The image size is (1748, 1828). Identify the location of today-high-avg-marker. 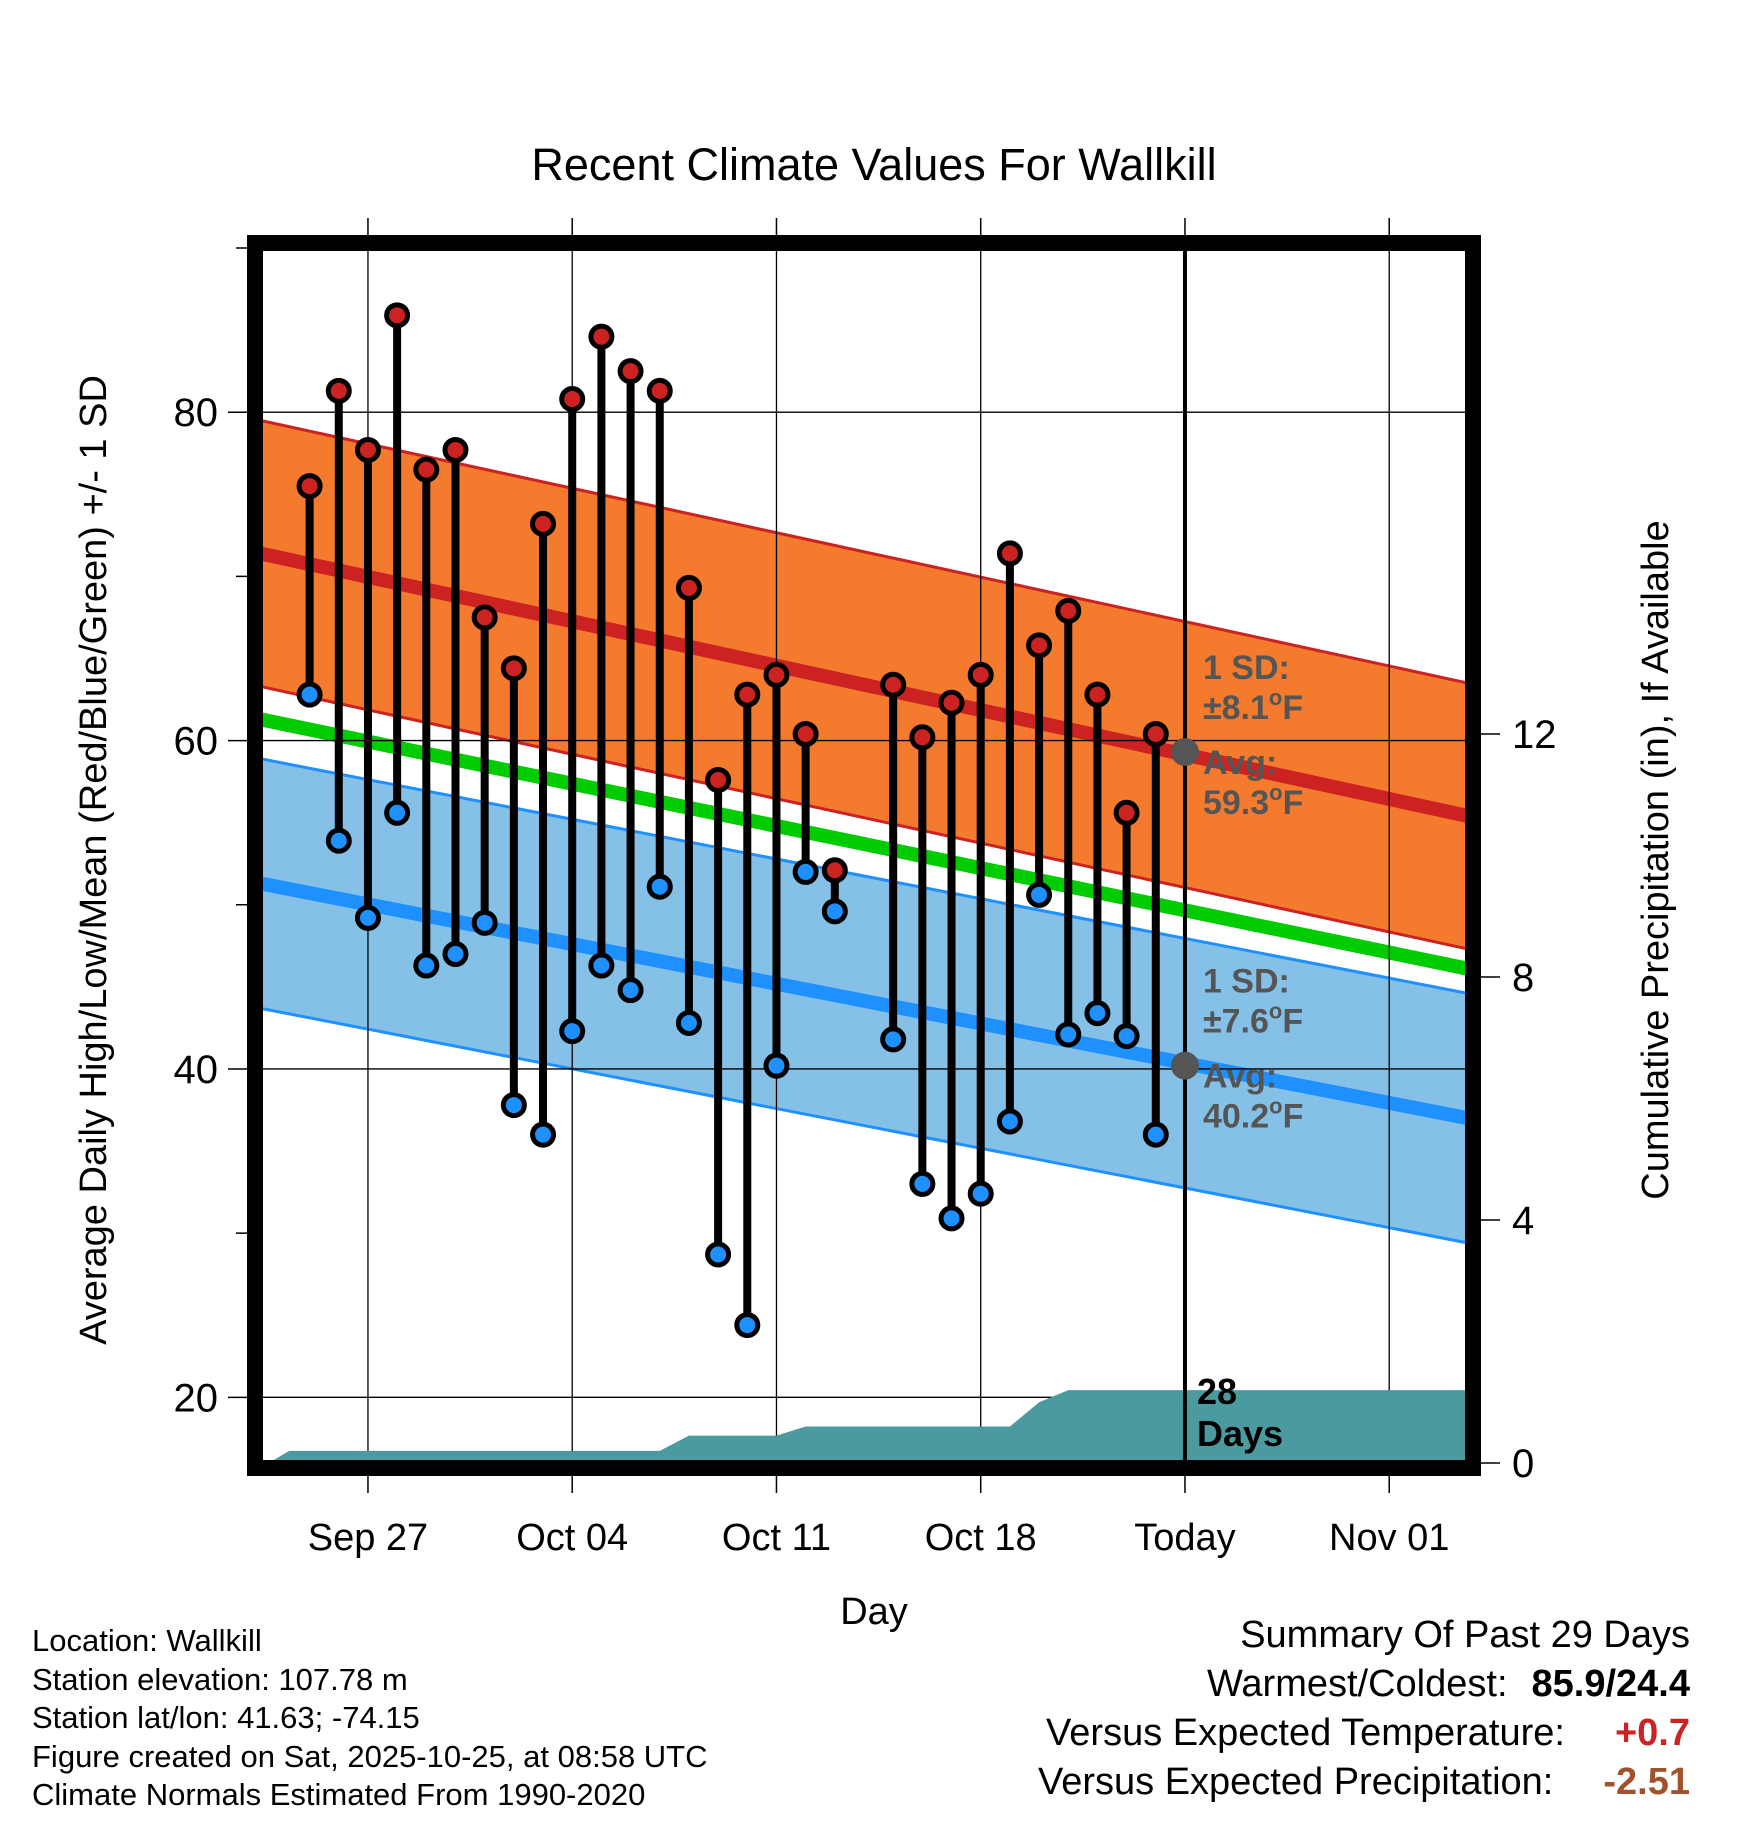
(1184, 752).